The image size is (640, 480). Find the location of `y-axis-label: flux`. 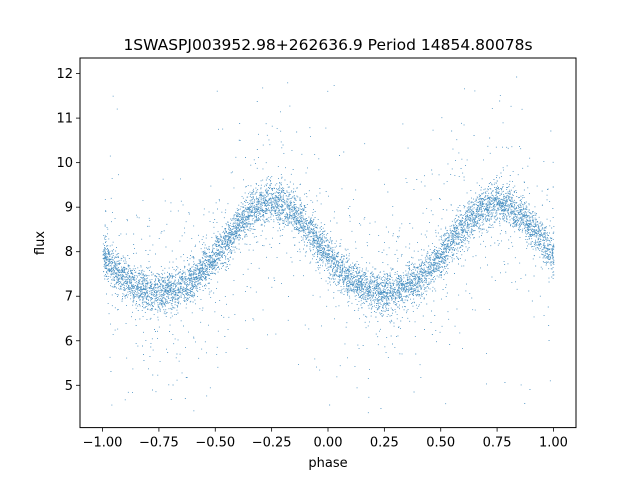

y-axis-label: flux is located at coordinates (40, 243).